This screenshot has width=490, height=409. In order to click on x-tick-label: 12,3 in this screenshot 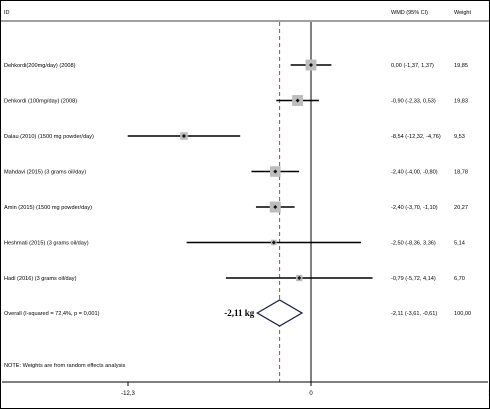, I will do `click(489, 394)`.